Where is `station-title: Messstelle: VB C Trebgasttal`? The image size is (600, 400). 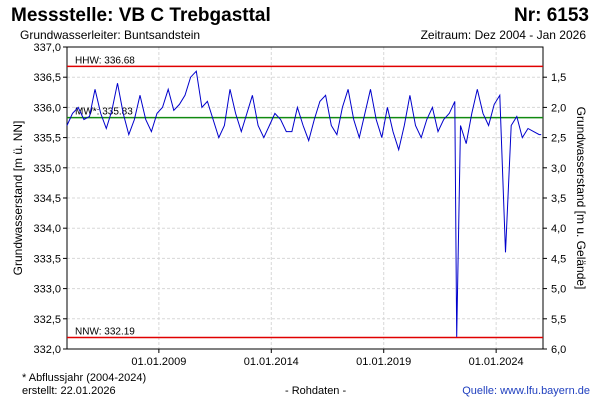
station-title: Messstelle: VB C Trebgasttal is located at coordinates (141, 15).